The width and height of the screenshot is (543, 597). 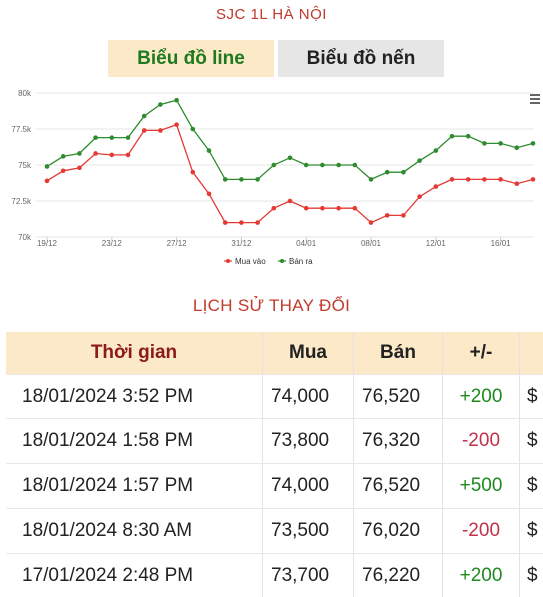 I want to click on series-line-ban-ra, so click(x=290, y=140).